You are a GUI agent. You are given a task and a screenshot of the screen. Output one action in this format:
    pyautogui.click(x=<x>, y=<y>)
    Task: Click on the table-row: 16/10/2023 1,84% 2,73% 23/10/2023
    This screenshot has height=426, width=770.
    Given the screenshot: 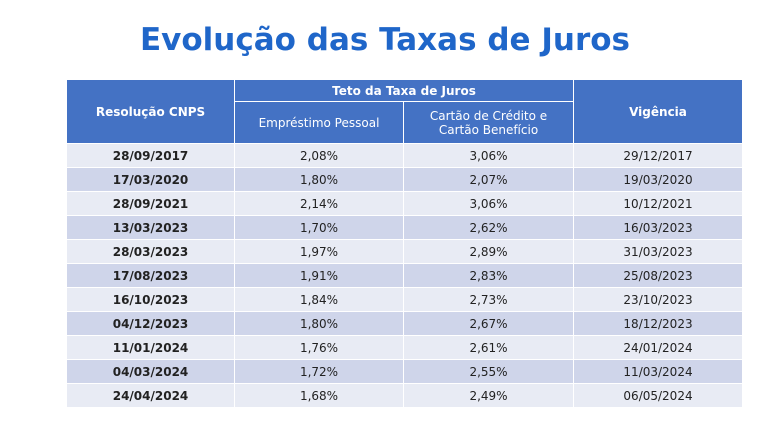 What is the action you would take?
    pyautogui.click(x=405, y=299)
    